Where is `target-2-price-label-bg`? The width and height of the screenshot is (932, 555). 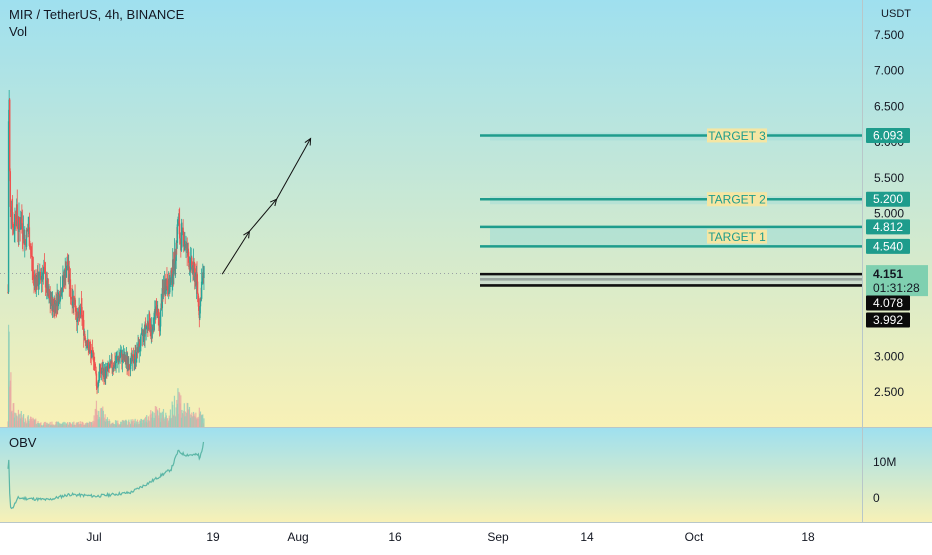
target-2-price-label-bg is located at coordinates (888, 199).